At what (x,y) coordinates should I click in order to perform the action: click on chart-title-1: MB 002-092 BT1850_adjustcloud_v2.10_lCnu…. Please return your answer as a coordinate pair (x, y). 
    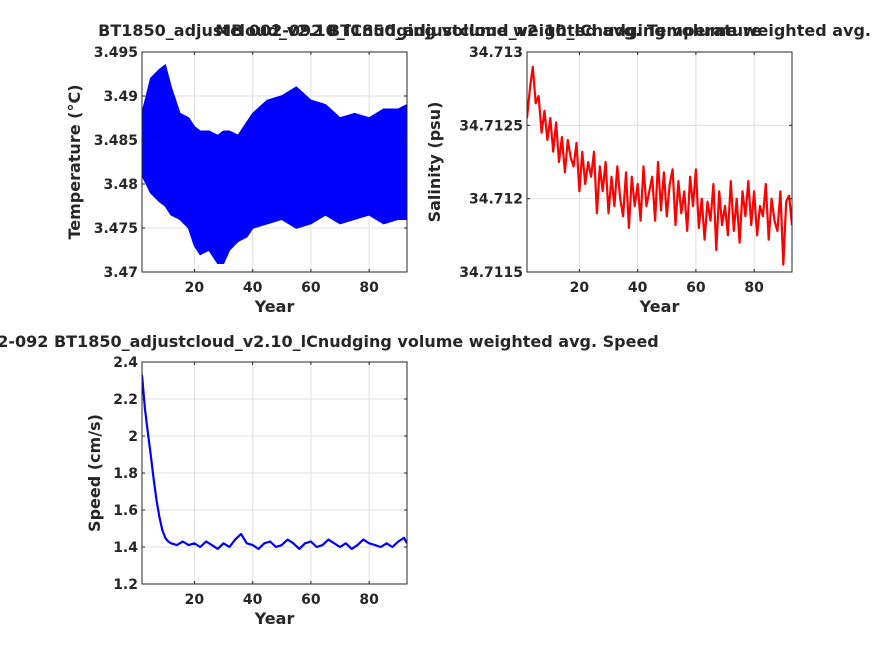
    Looking at the image, I should click on (545, 30).